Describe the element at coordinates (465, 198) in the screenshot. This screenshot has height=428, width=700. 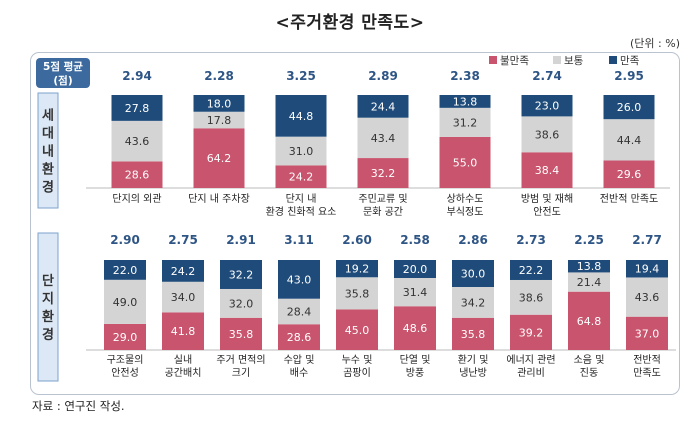
I see `category-label: 상하수도` at that location.